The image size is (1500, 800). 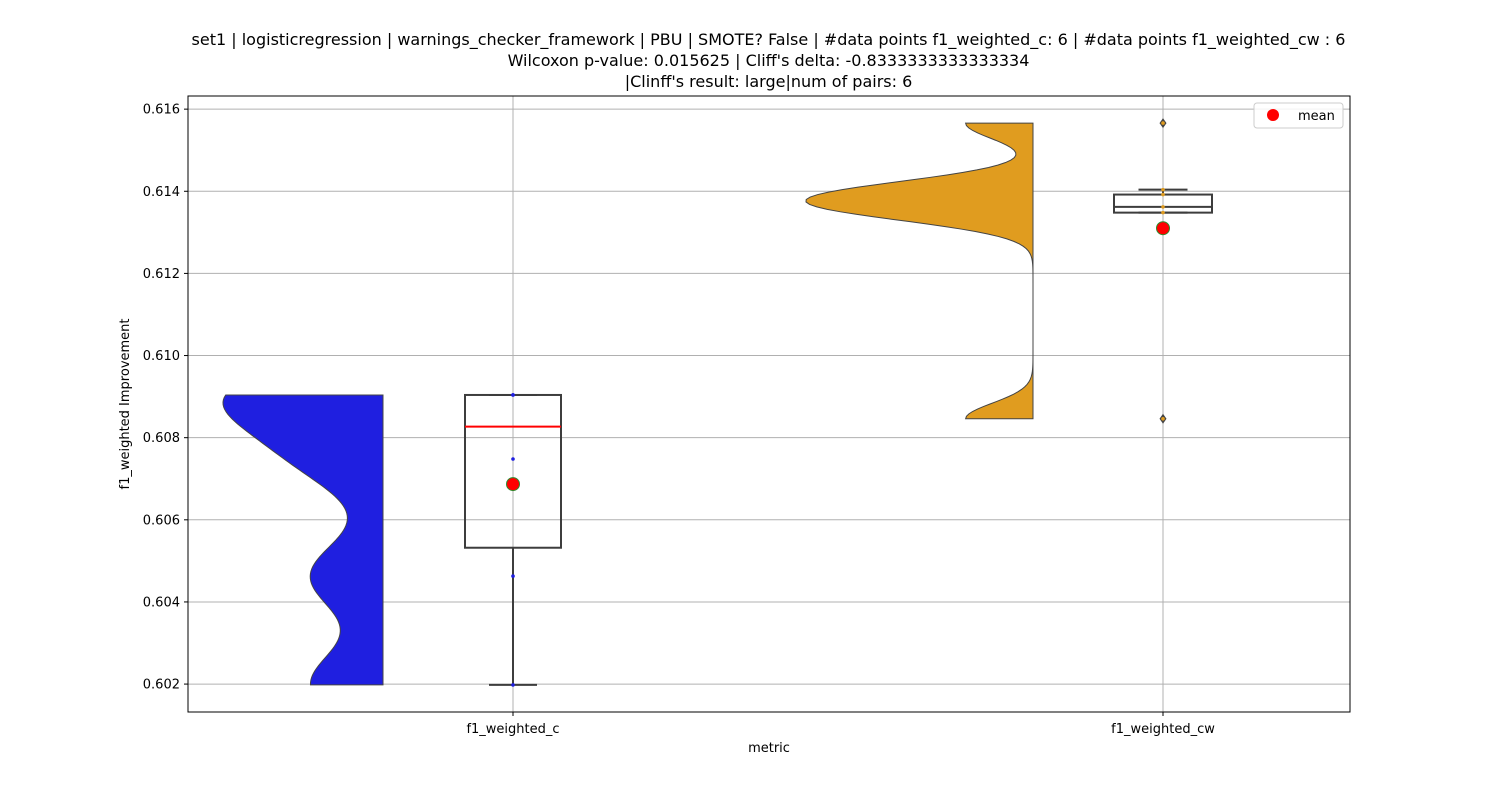 I want to click on y-tick-label: 0.616, so click(x=161, y=110).